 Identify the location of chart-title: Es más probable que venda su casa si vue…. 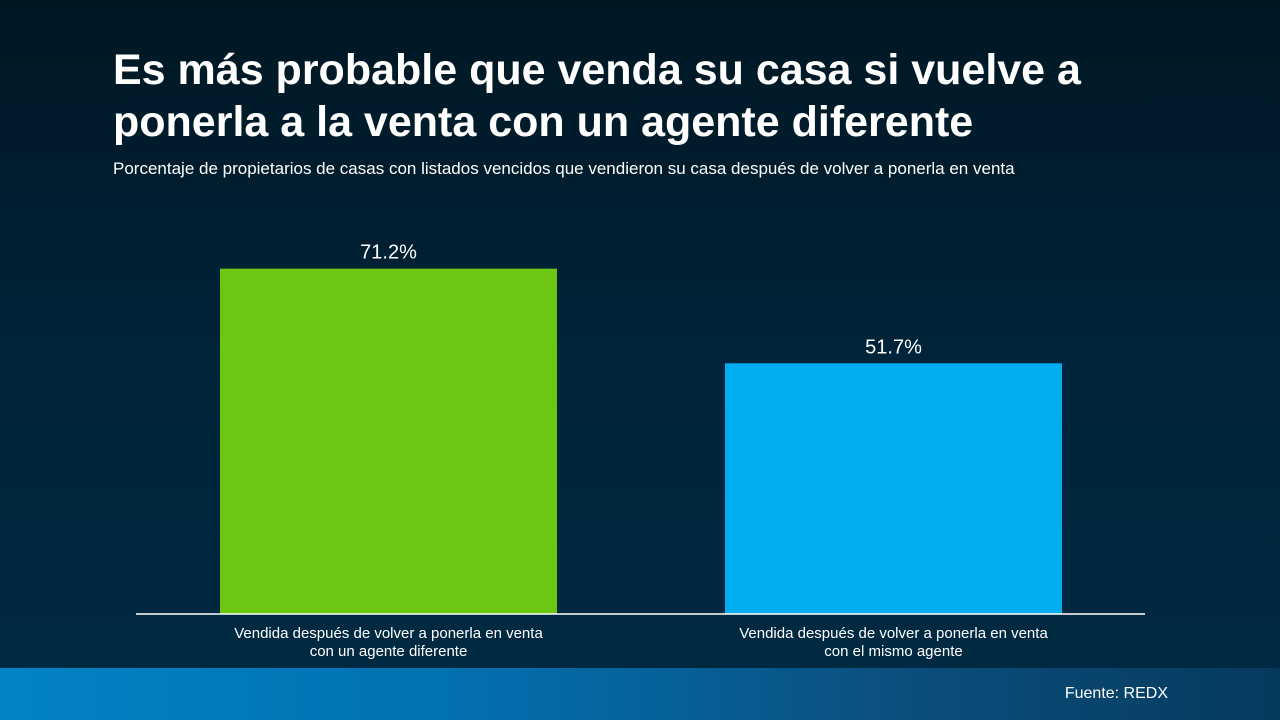
(597, 96).